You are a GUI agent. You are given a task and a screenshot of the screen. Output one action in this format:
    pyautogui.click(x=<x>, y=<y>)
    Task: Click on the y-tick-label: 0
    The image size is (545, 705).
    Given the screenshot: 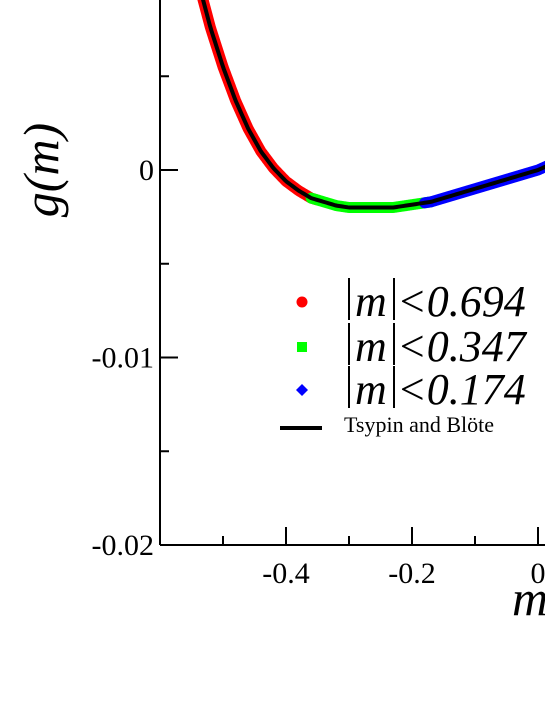 What is the action you would take?
    pyautogui.click(x=146, y=170)
    